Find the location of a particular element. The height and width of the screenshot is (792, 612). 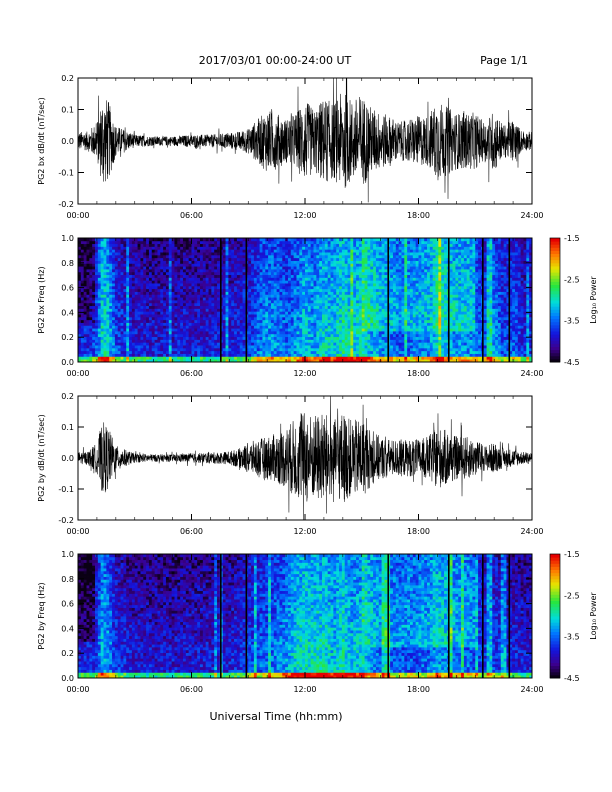

bx_wave-y-tick-label: 0.1 is located at coordinates (67, 110).